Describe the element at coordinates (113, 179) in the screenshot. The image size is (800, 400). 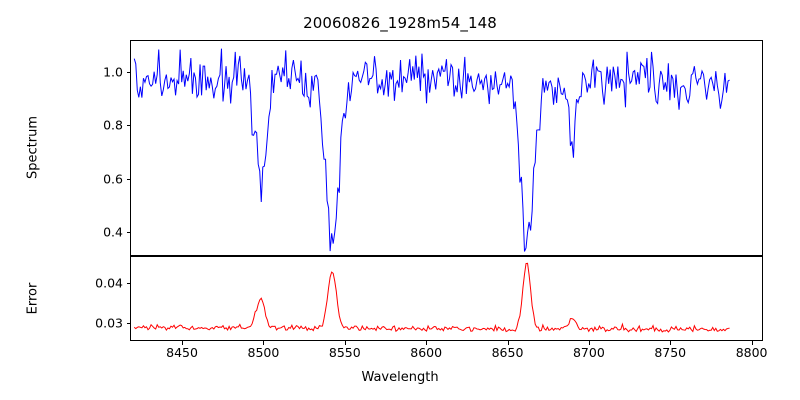
I see `spectrum-y-tick-label: 0.6` at that location.